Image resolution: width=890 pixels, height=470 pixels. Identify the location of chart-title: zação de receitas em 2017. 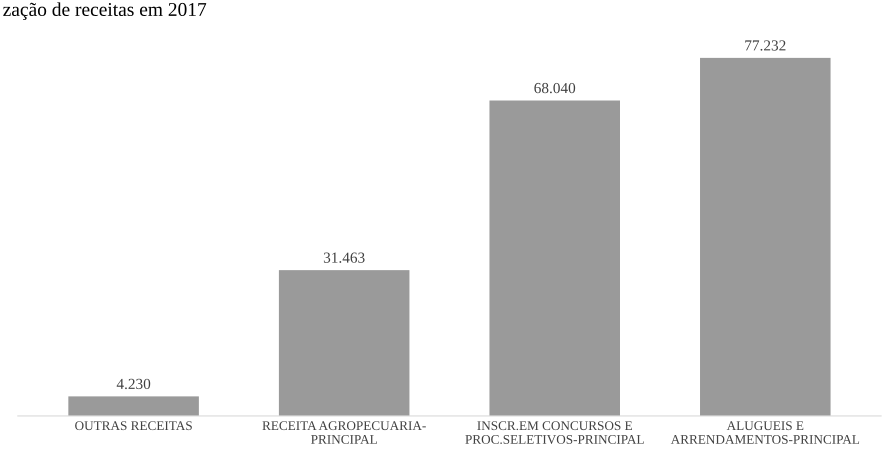
(104, 11).